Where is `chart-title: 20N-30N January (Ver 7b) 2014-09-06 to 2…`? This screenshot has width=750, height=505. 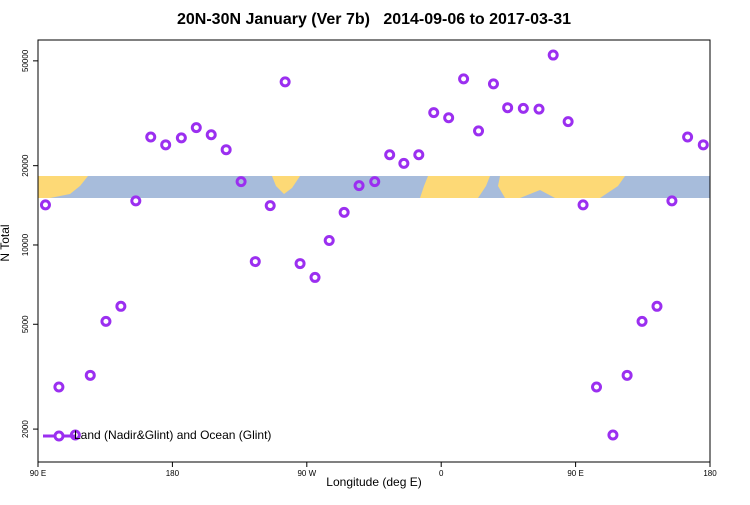
chart-title: 20N-30N January (Ver 7b) 2014-09-06 to 2… is located at coordinates (374, 19).